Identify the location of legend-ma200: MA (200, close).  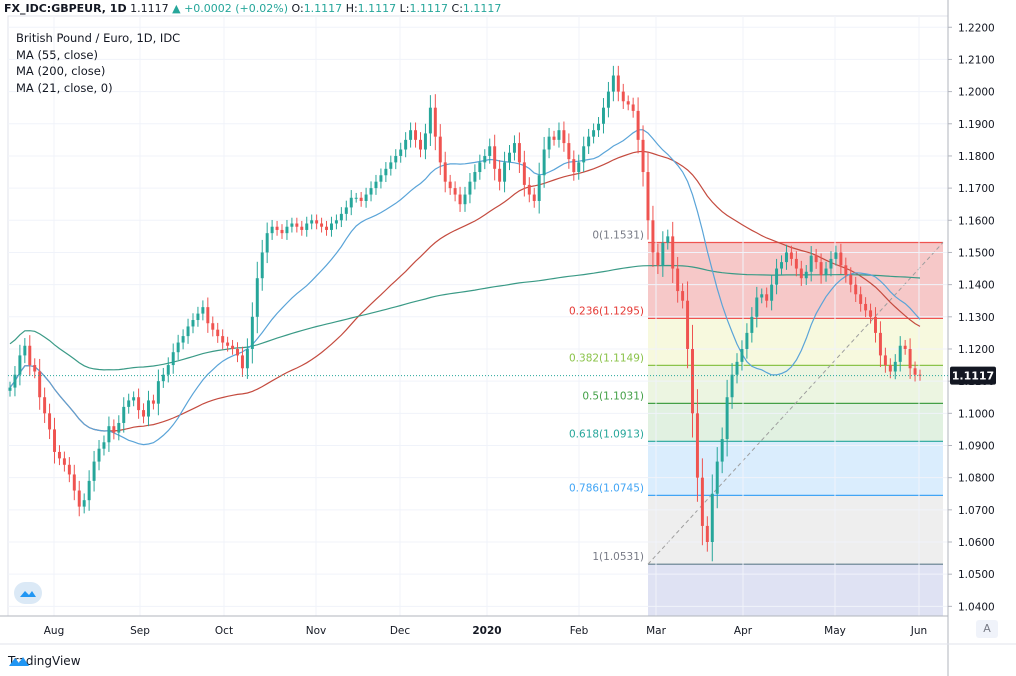
(61, 71).